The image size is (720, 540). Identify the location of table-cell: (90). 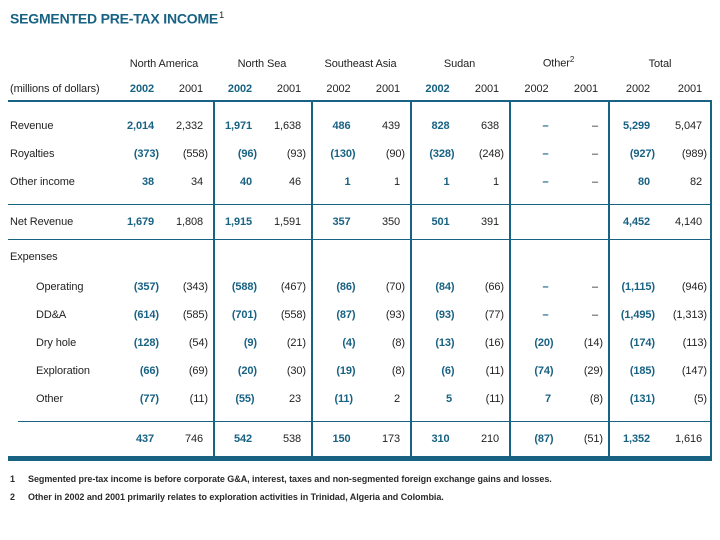
(395, 154).